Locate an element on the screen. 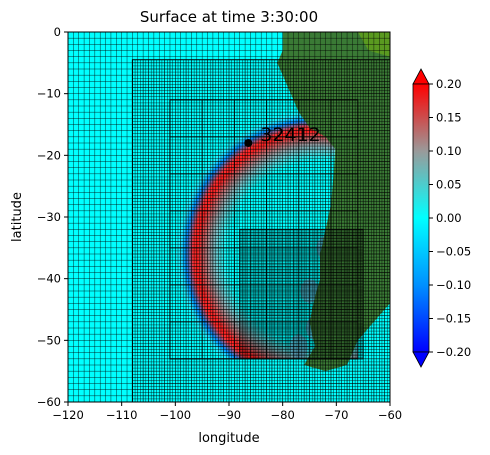 The width and height of the screenshot is (490, 455). x-tick-label: −80 is located at coordinates (283, 415).